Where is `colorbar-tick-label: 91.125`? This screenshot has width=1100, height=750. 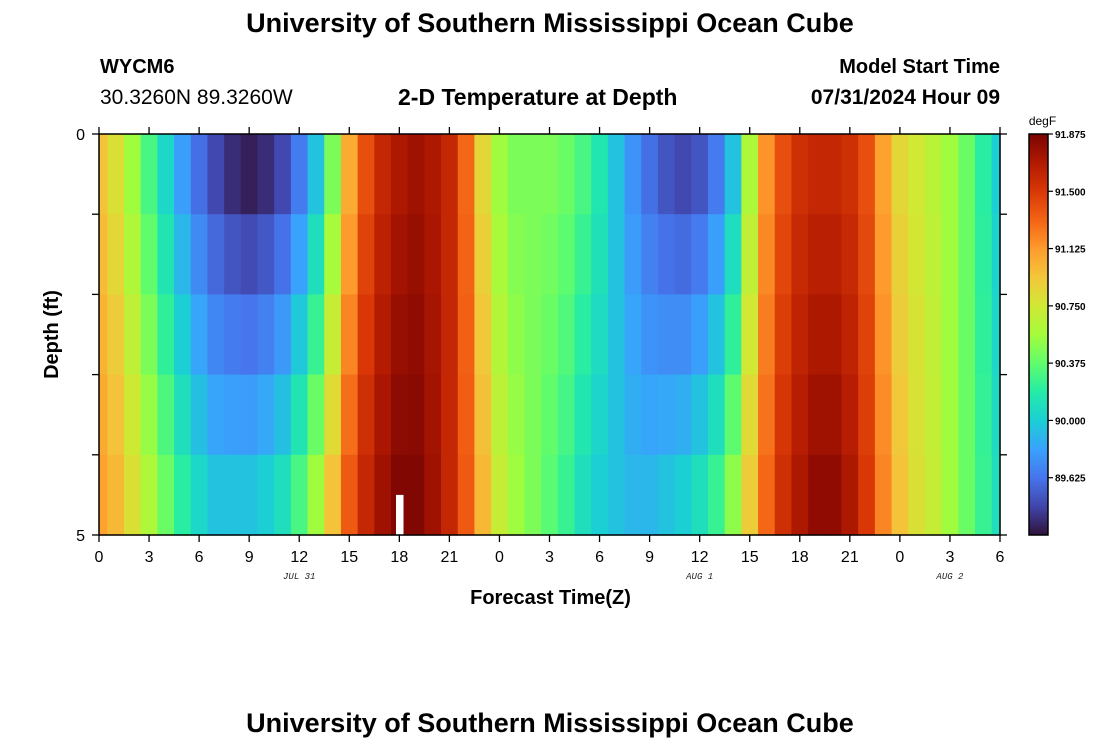
colorbar-tick-label: 91.125 is located at coordinates (1070, 250).